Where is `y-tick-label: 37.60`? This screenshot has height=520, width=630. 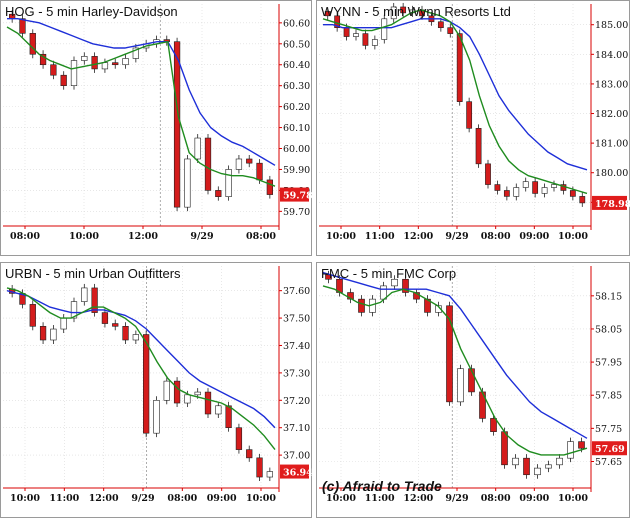 y-tick-label: 37.60 is located at coordinates (296, 291).